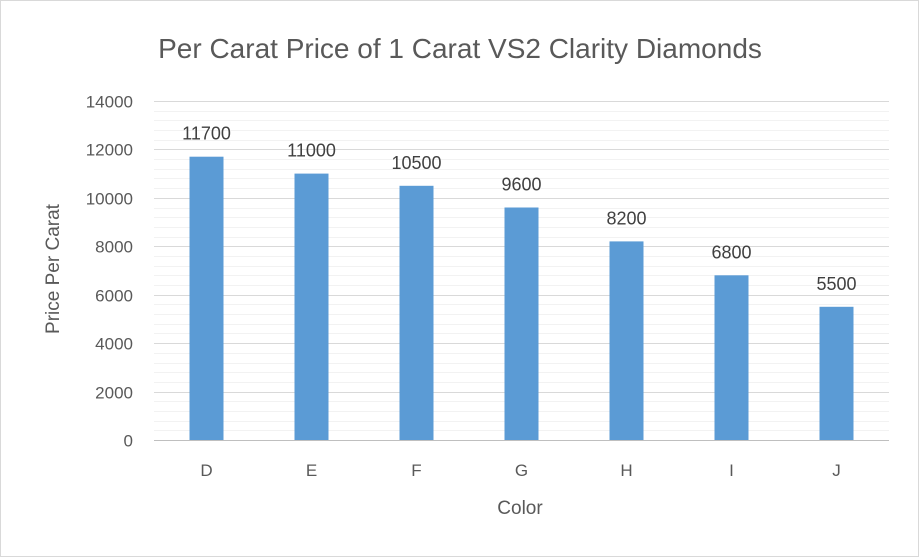  What do you see at coordinates (521, 470) in the screenshot?
I see `x-tick-label-G: G` at bounding box center [521, 470].